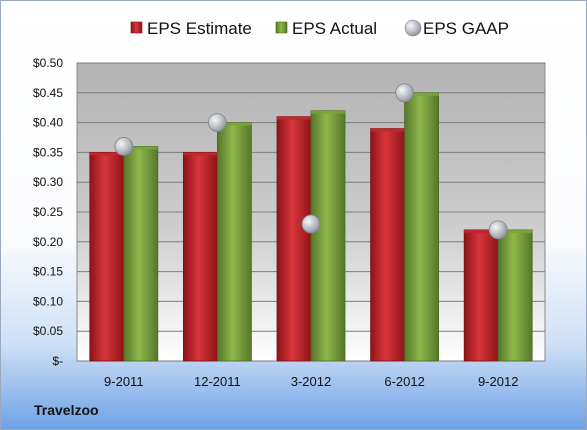 The width and height of the screenshot is (587, 430). I want to click on x-category-label: 3-2012, so click(311, 381).